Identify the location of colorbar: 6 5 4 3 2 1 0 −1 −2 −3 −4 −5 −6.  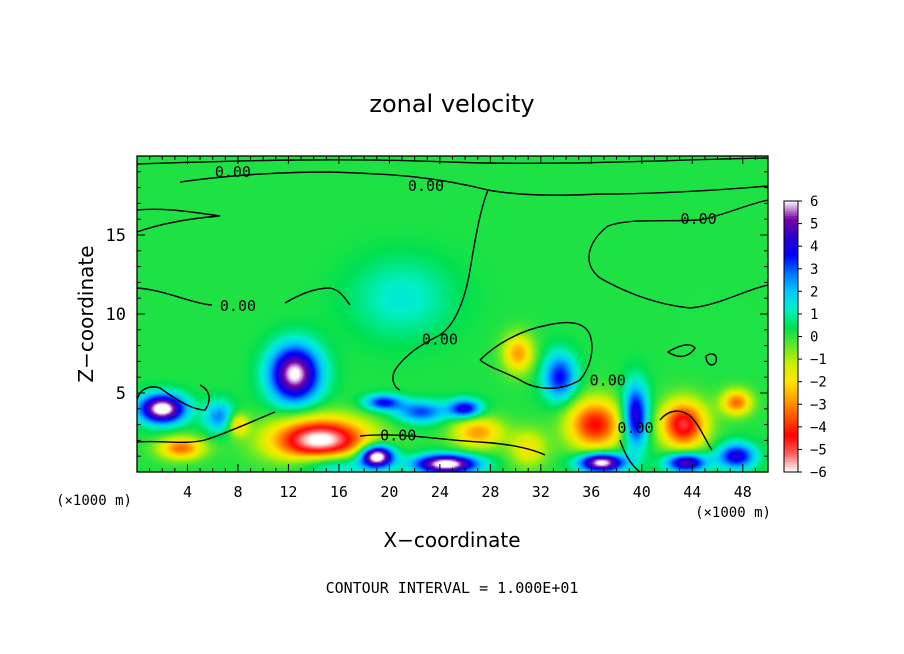
(805, 337).